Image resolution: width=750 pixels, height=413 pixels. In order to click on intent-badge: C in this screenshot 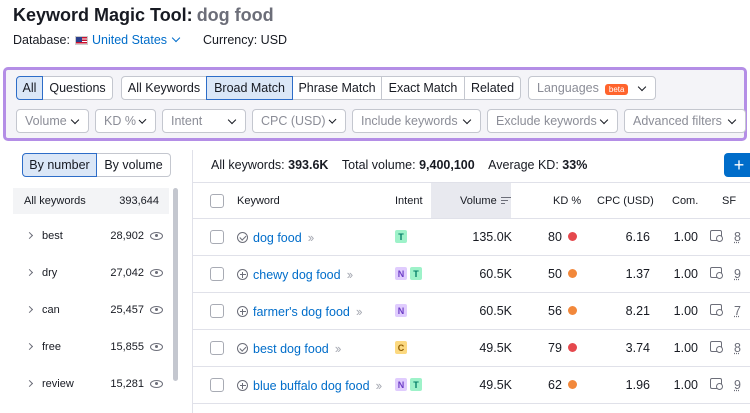, I will do `click(401, 347)`.